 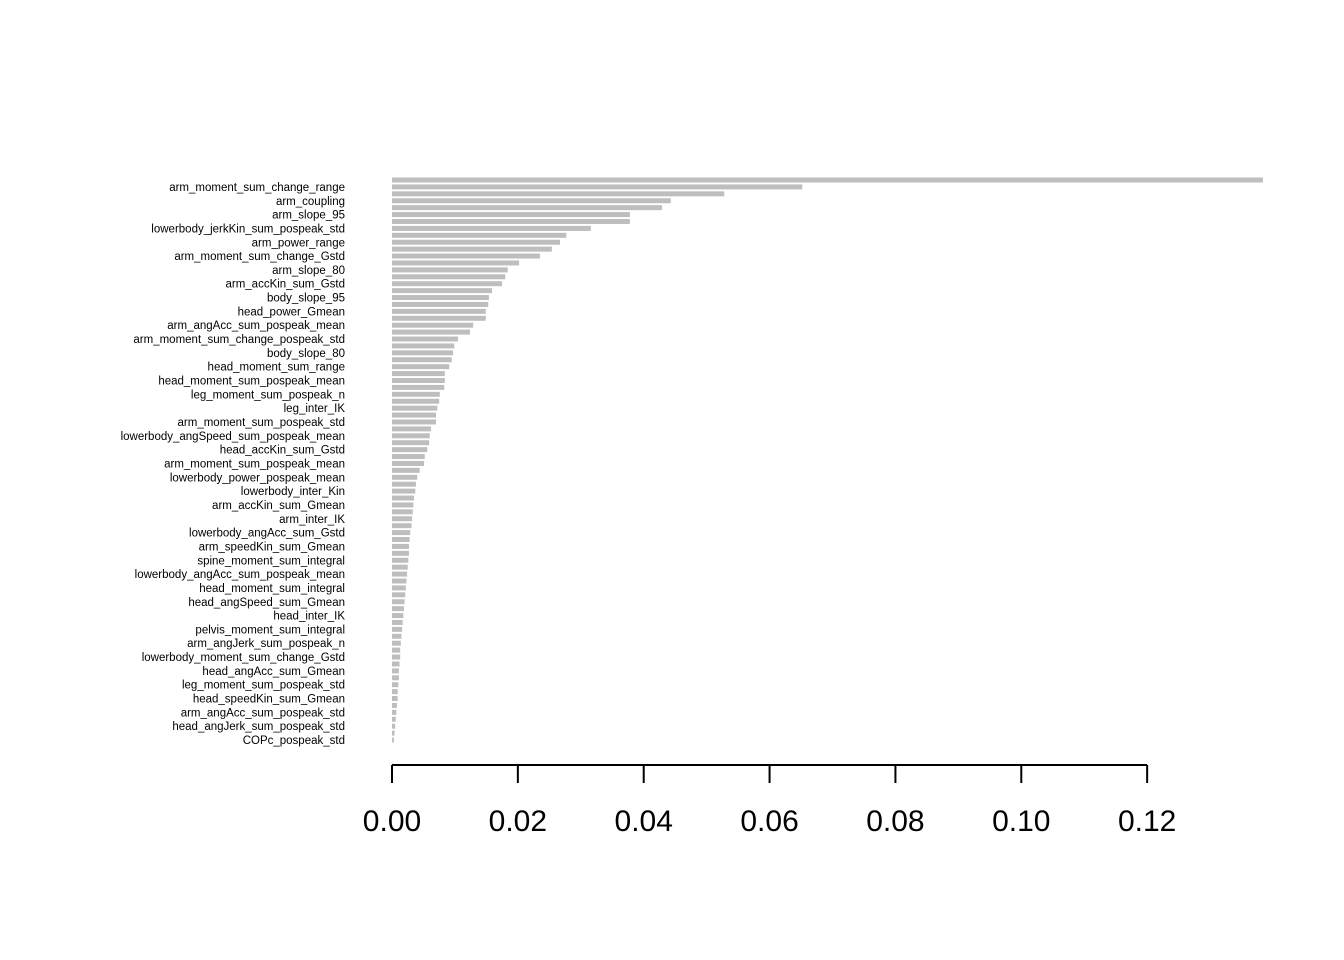 What do you see at coordinates (269, 700) in the screenshot?
I see `y-tick-label: head_speedKin_sum_Gmean` at bounding box center [269, 700].